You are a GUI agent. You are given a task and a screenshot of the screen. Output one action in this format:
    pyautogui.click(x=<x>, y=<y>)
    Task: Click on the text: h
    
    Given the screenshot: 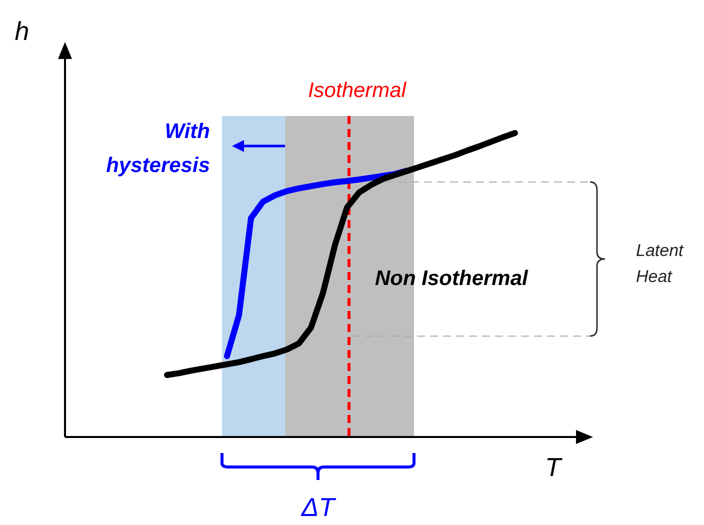 What is the action you would take?
    pyautogui.click(x=22, y=31)
    